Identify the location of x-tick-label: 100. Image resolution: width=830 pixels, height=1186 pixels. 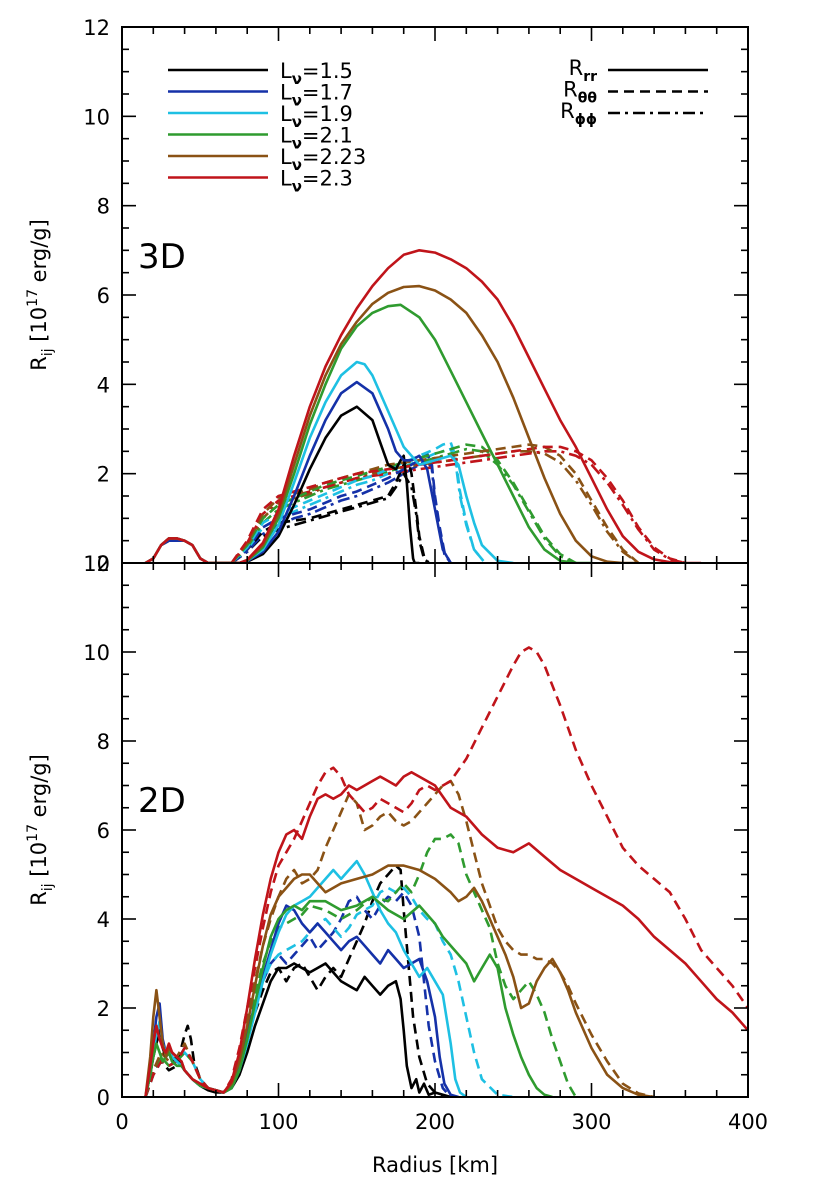
(278, 1122).